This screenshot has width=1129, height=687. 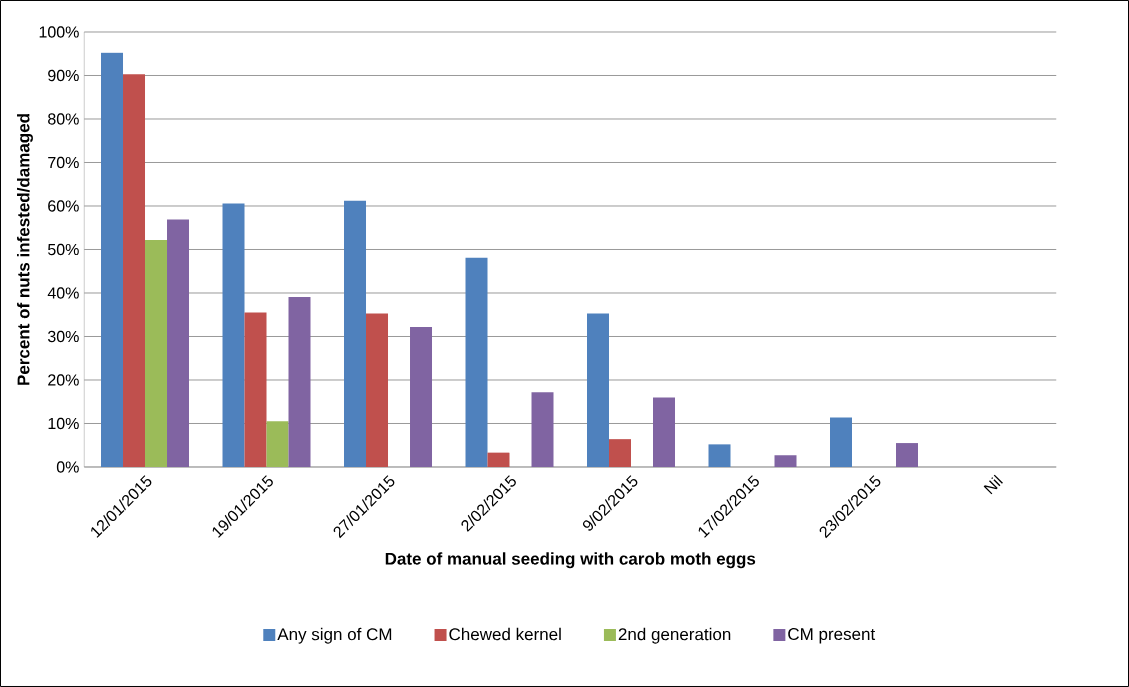 What do you see at coordinates (63, 206) in the screenshot?
I see `y-tick-label: 60%` at bounding box center [63, 206].